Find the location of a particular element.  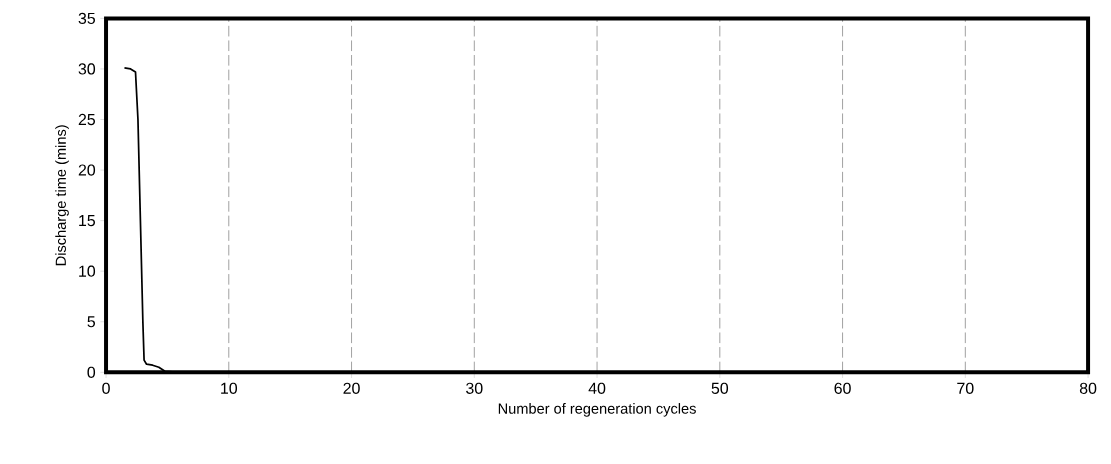

x-tick-label: 30 is located at coordinates (474, 388).